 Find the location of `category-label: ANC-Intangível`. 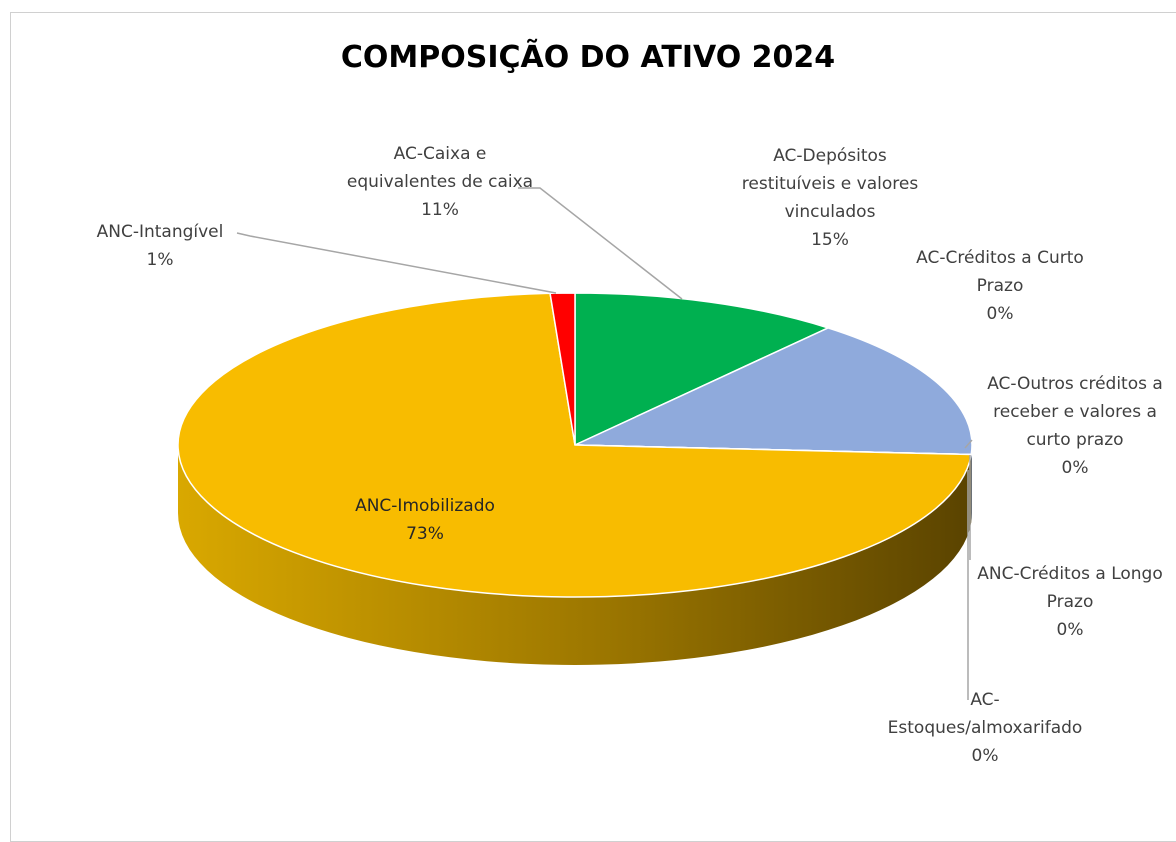

category-label: ANC-Intangível is located at coordinates (160, 232).